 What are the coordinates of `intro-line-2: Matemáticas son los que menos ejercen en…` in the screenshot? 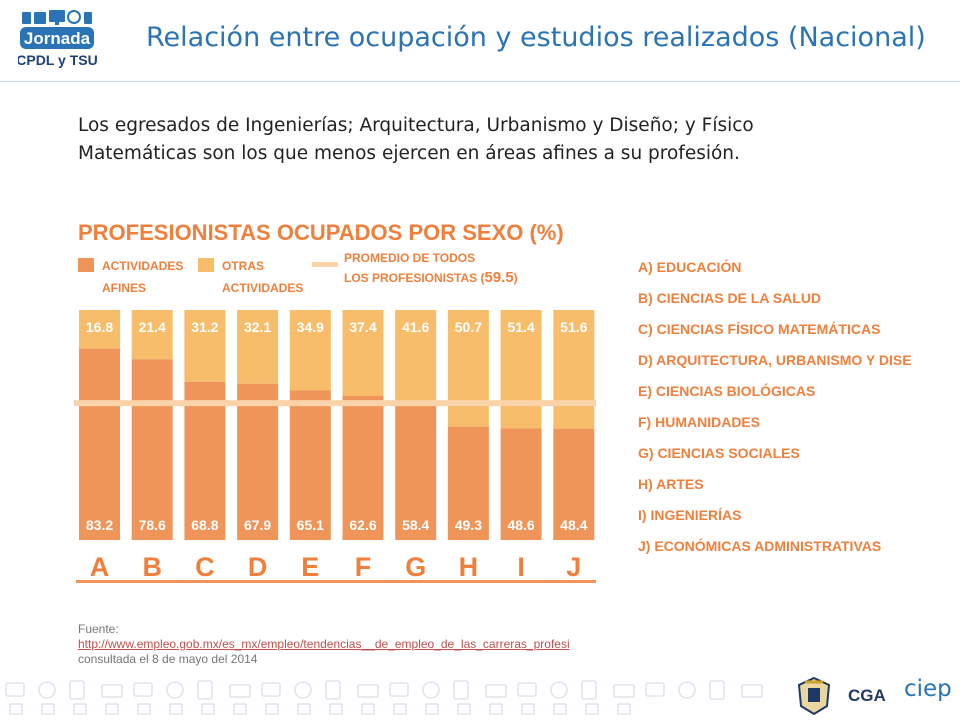 It's located at (409, 153).